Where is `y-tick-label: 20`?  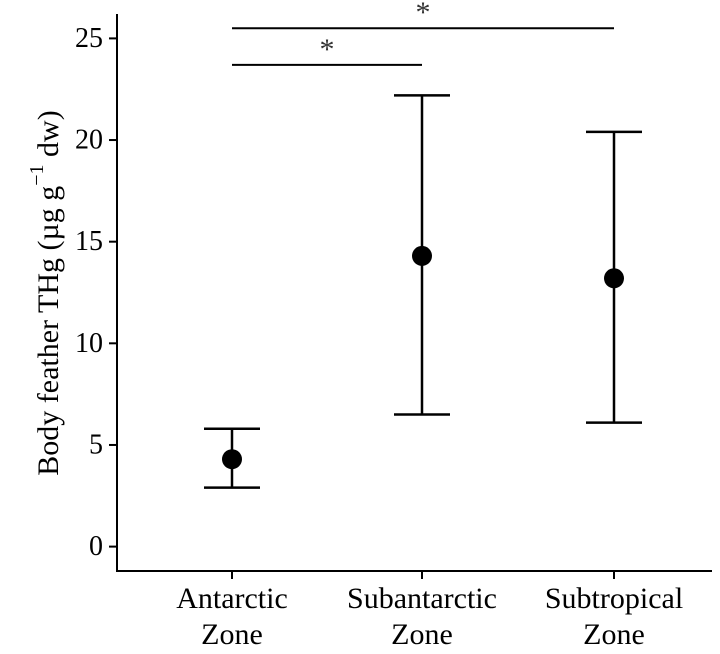 y-tick-label: 20 is located at coordinates (89, 140).